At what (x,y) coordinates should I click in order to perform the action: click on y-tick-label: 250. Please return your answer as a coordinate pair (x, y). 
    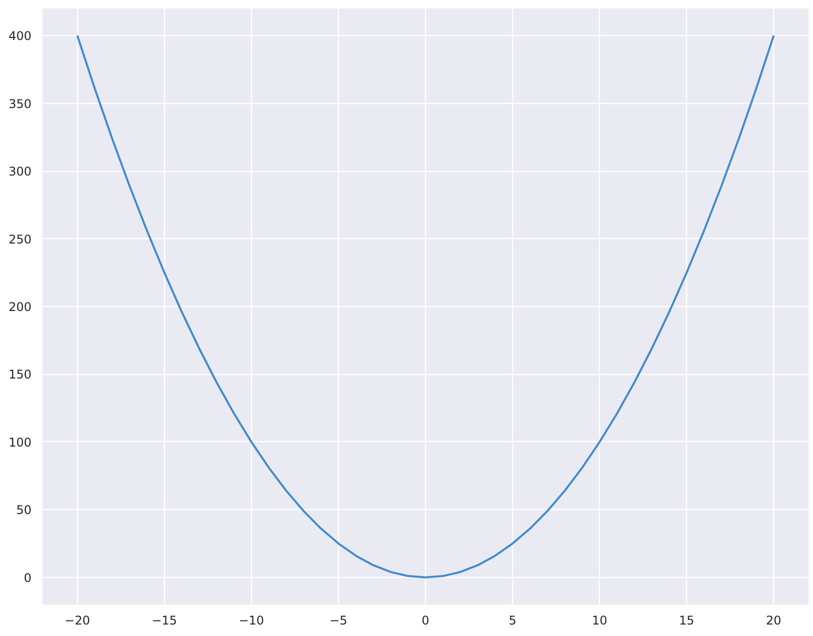
    Looking at the image, I should click on (20, 239).